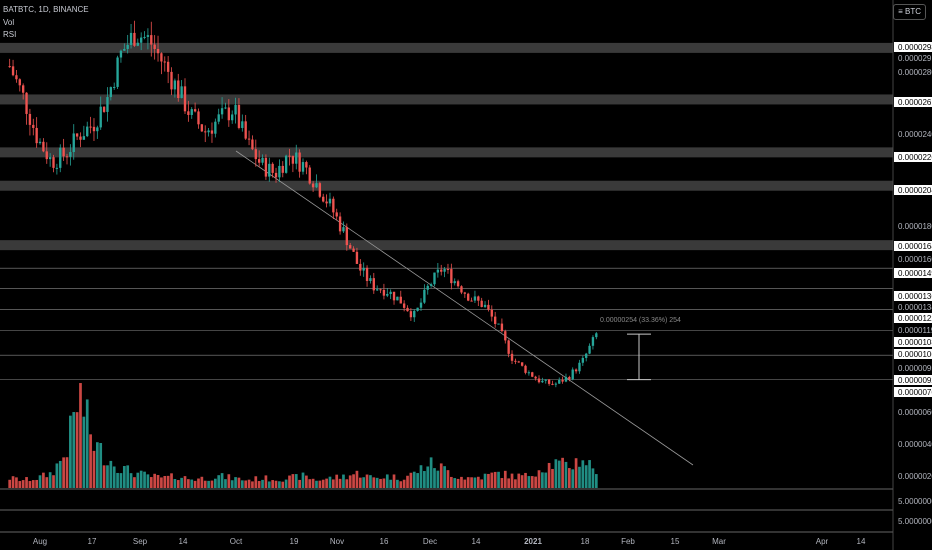 Image resolution: width=932 pixels, height=550 pixels. Describe the element at coordinates (46, 9) in the screenshot. I see `symbol-legend: BATBTC, 1D, BINANCE` at that location.